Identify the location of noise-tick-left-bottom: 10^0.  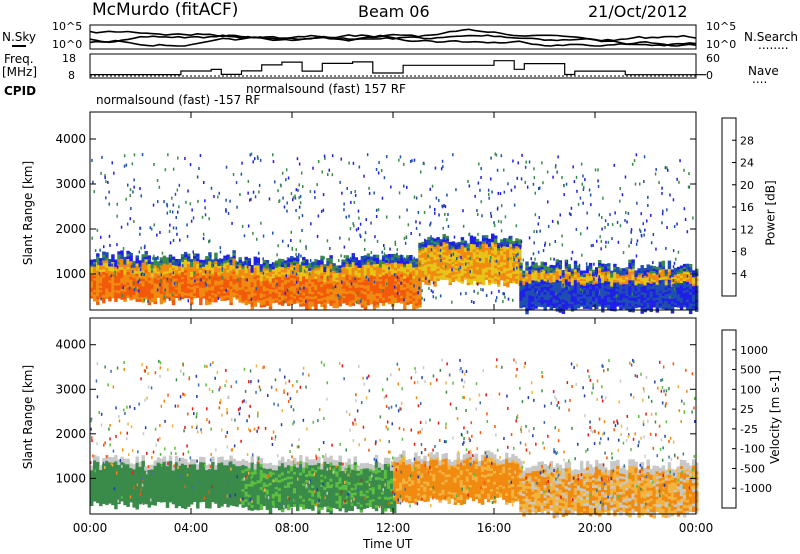
(67, 44).